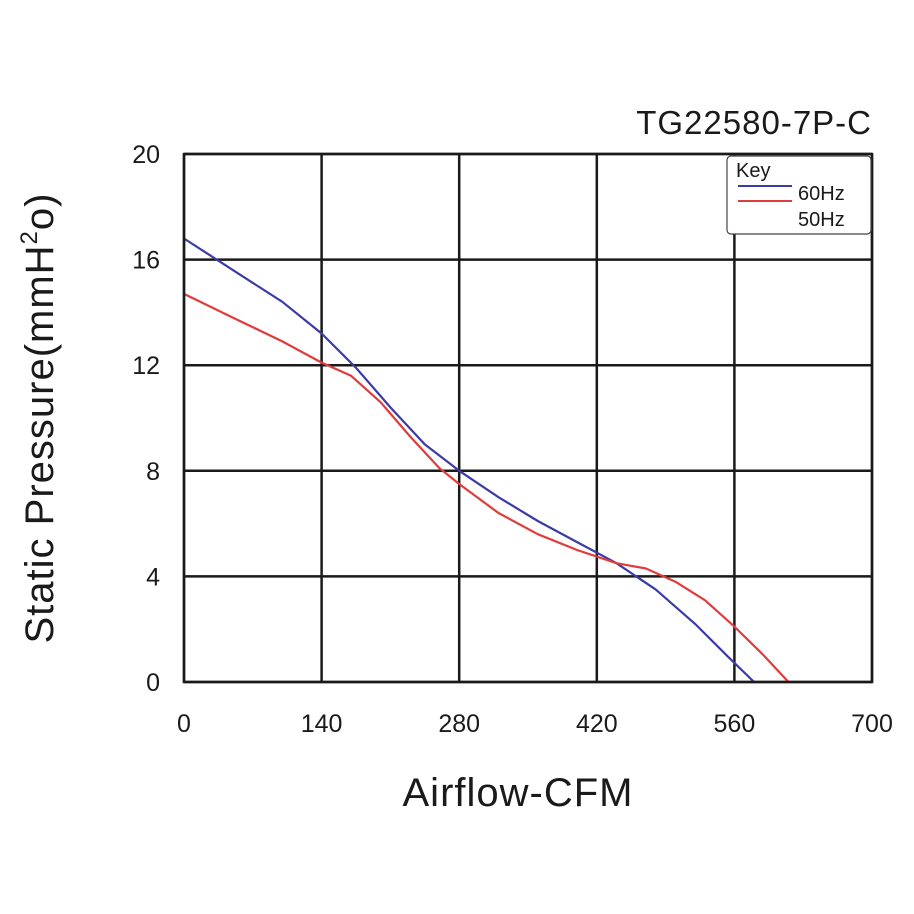  Describe the element at coordinates (146, 419) in the screenshot. I see `y-tick-labels: 0 4 8 12 16 20` at that location.